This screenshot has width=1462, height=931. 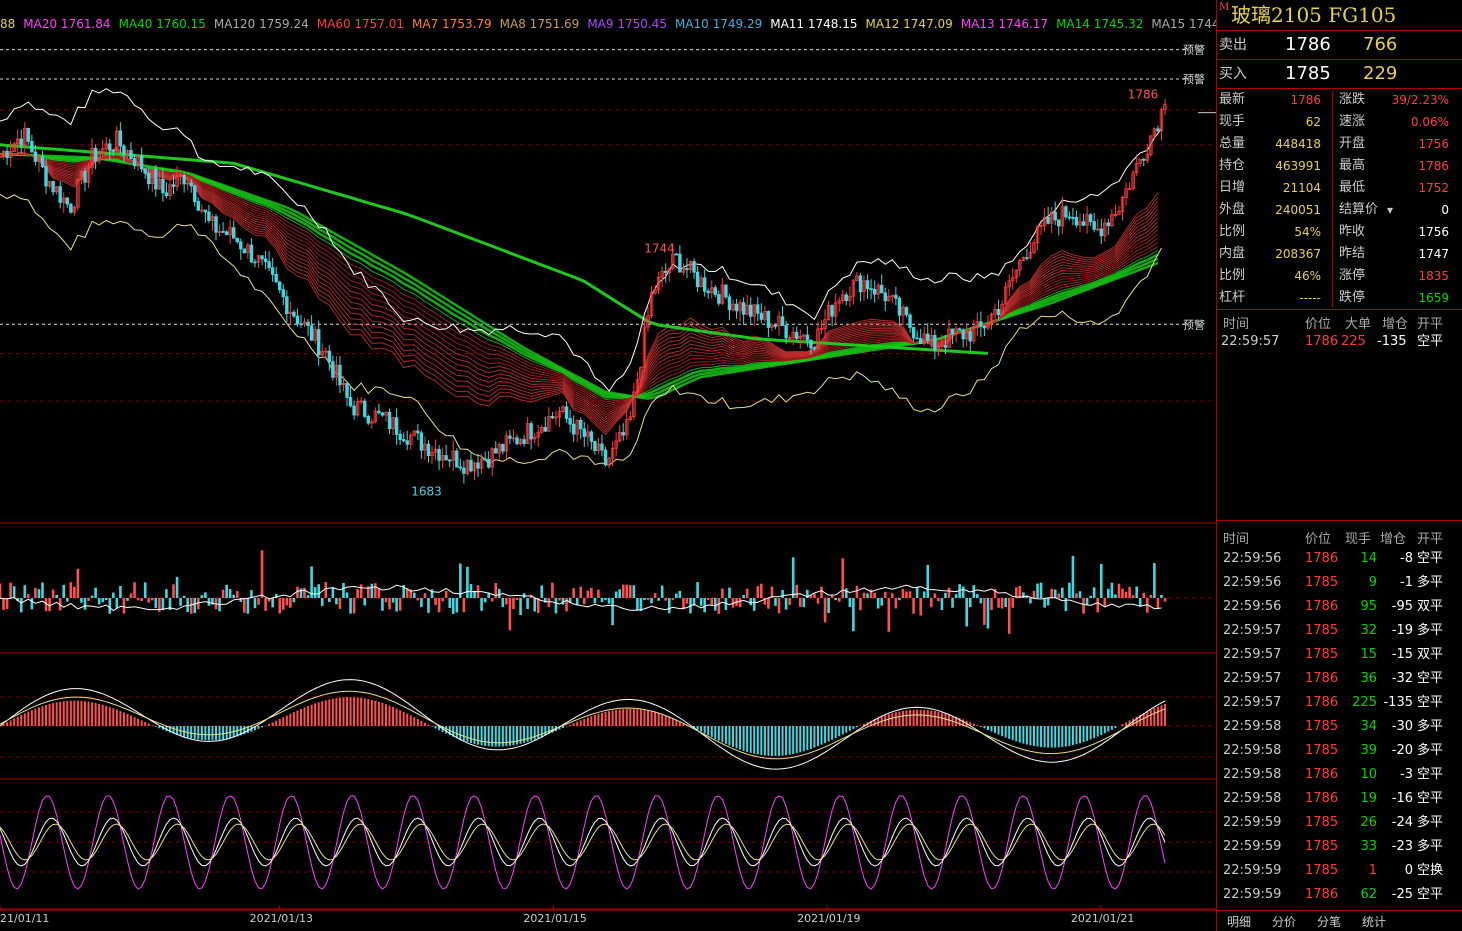 I want to click on cell-chg: -1, so click(x=1406, y=582).